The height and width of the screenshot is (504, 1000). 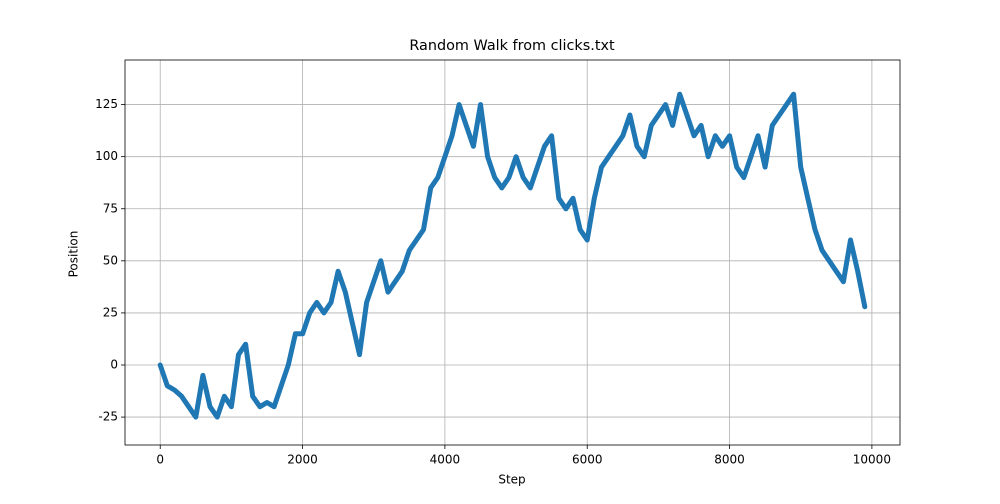 I want to click on y-tick-label: 0, so click(x=114, y=365).